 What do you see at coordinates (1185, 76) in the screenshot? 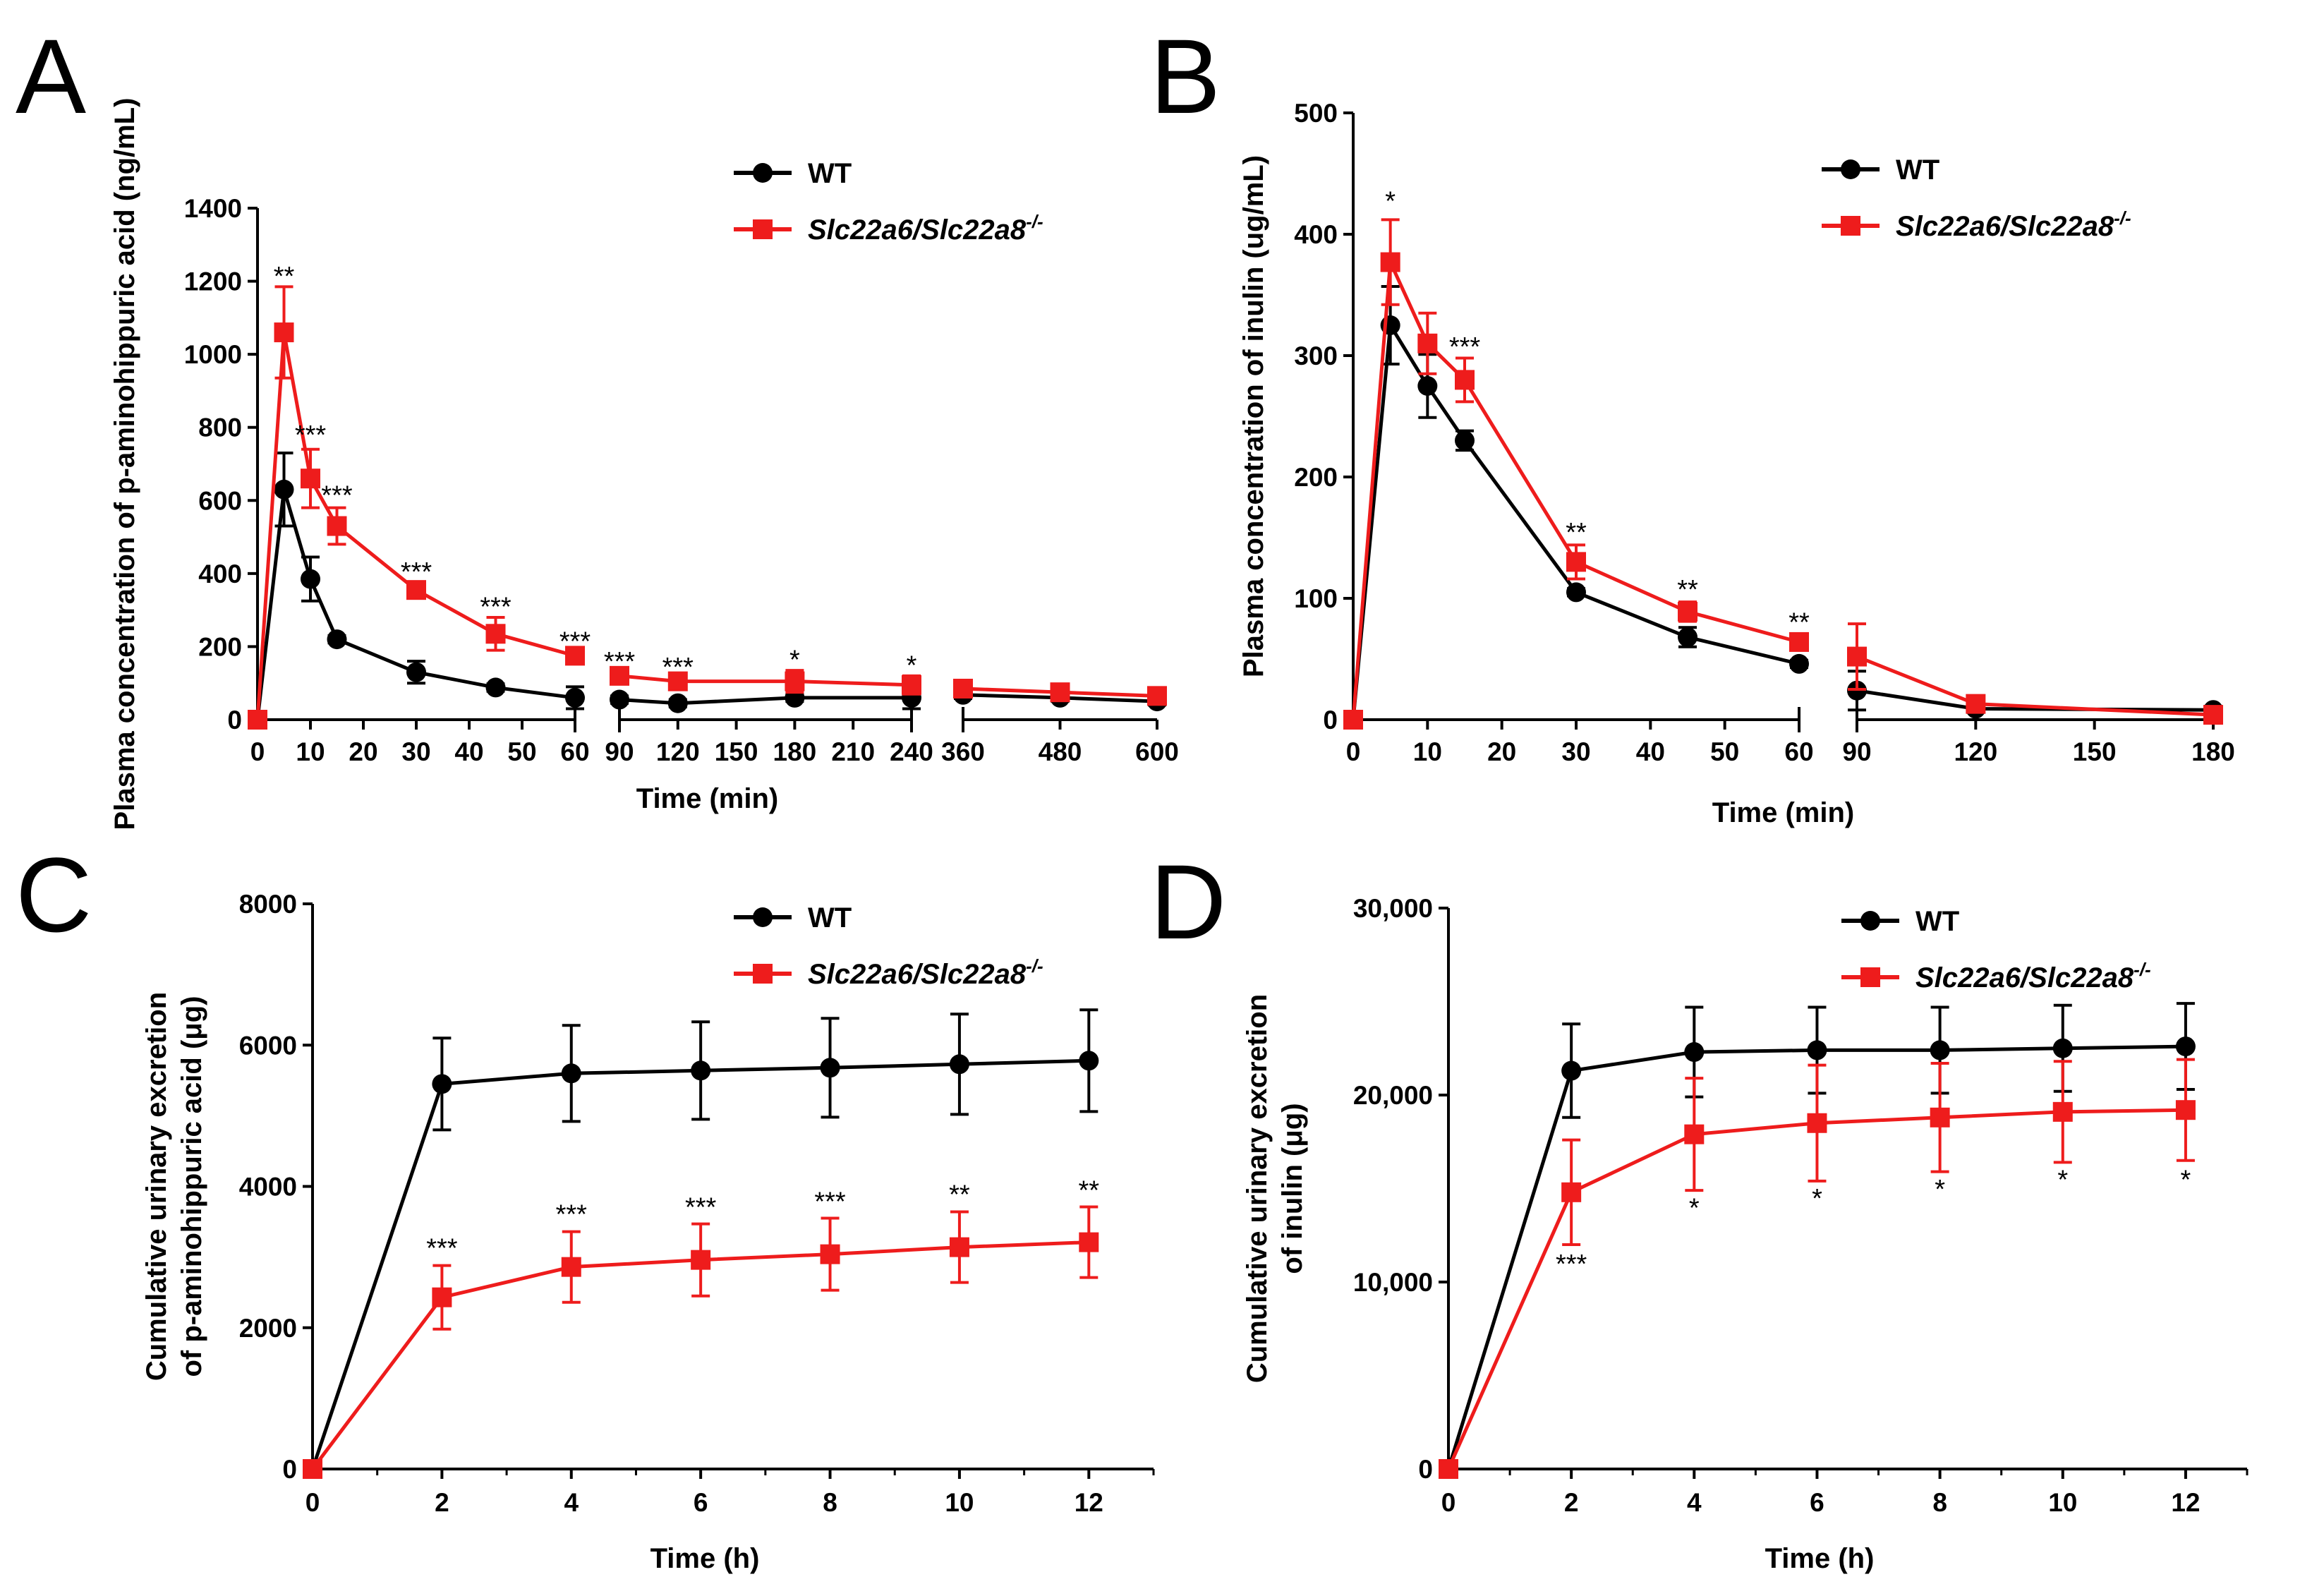
I see `panel-letter-B: B` at bounding box center [1185, 76].